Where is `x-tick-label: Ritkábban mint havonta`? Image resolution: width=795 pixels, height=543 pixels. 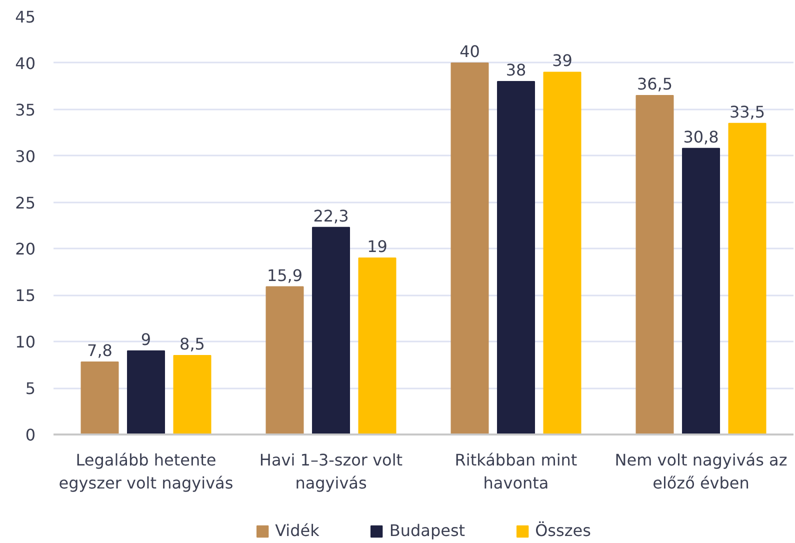
x-tick-label: Ritkábban mint havonta is located at coordinates (516, 471).